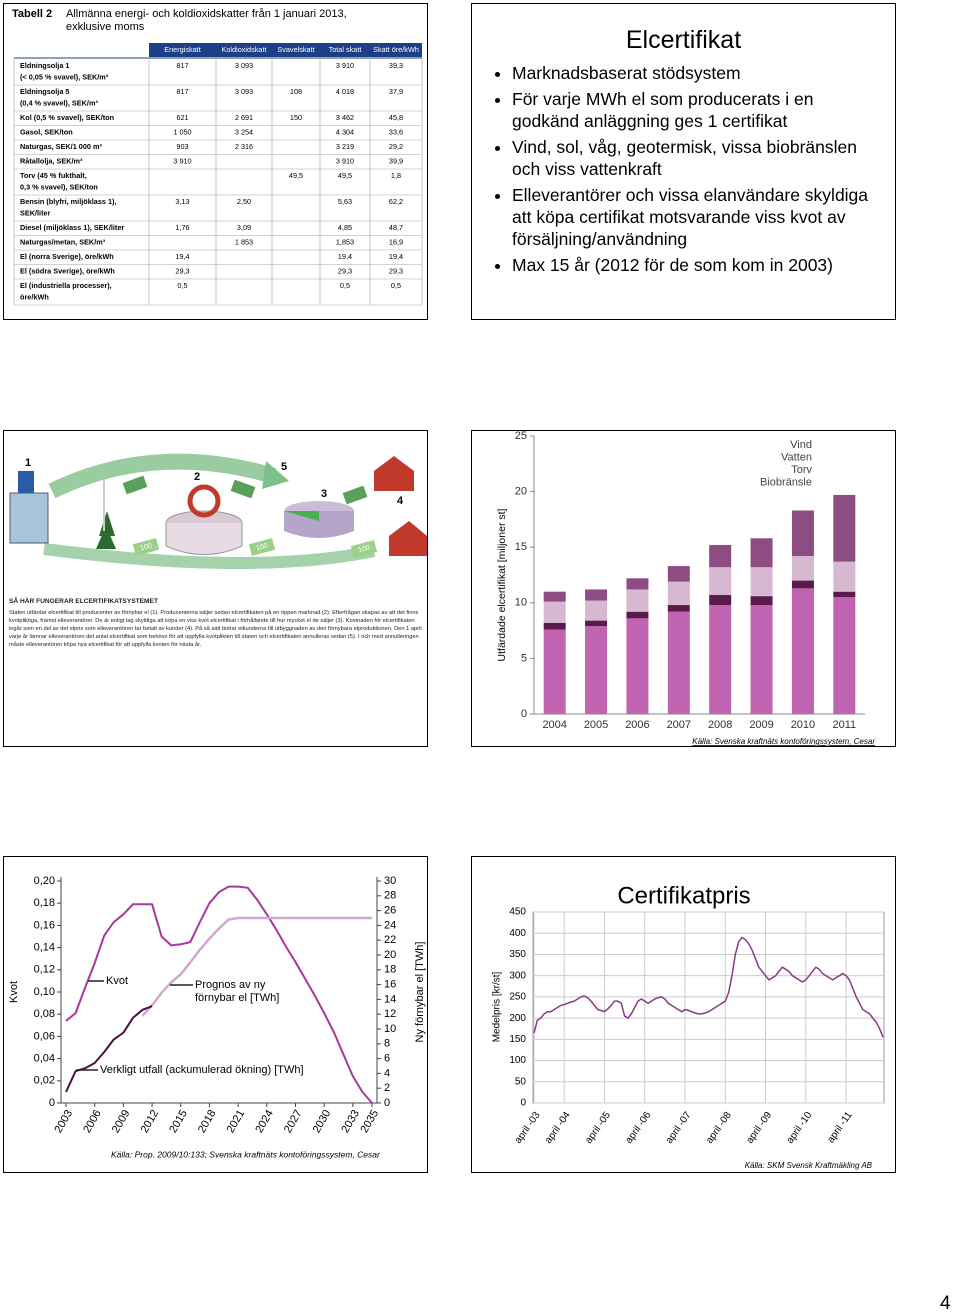 This screenshot has height=1316, width=960. Describe the element at coordinates (390, 881) in the screenshot. I see `y2-tick-label: 30` at that location.